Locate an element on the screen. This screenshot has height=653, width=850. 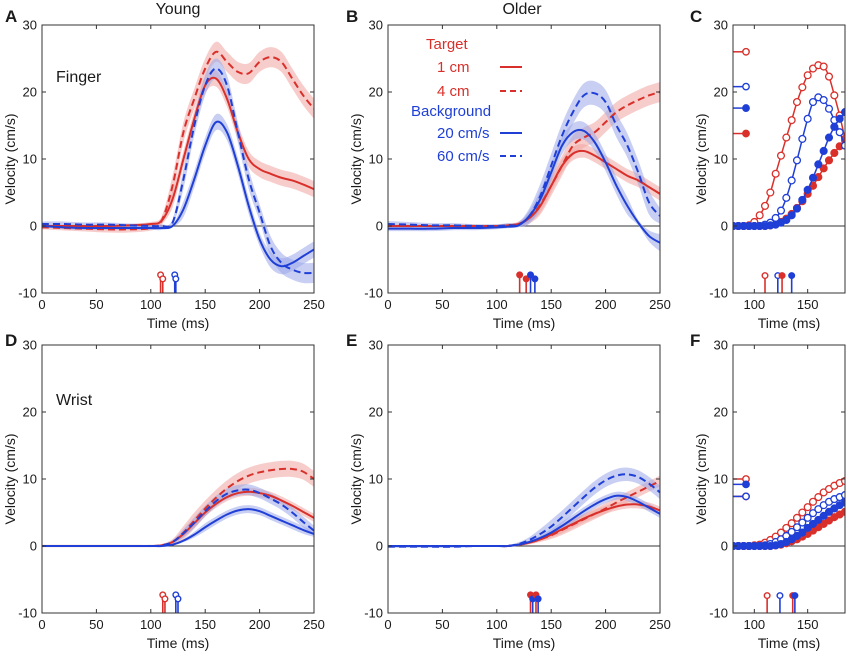
legend-label-4cm: 4 cm is located at coordinates (453, 91).